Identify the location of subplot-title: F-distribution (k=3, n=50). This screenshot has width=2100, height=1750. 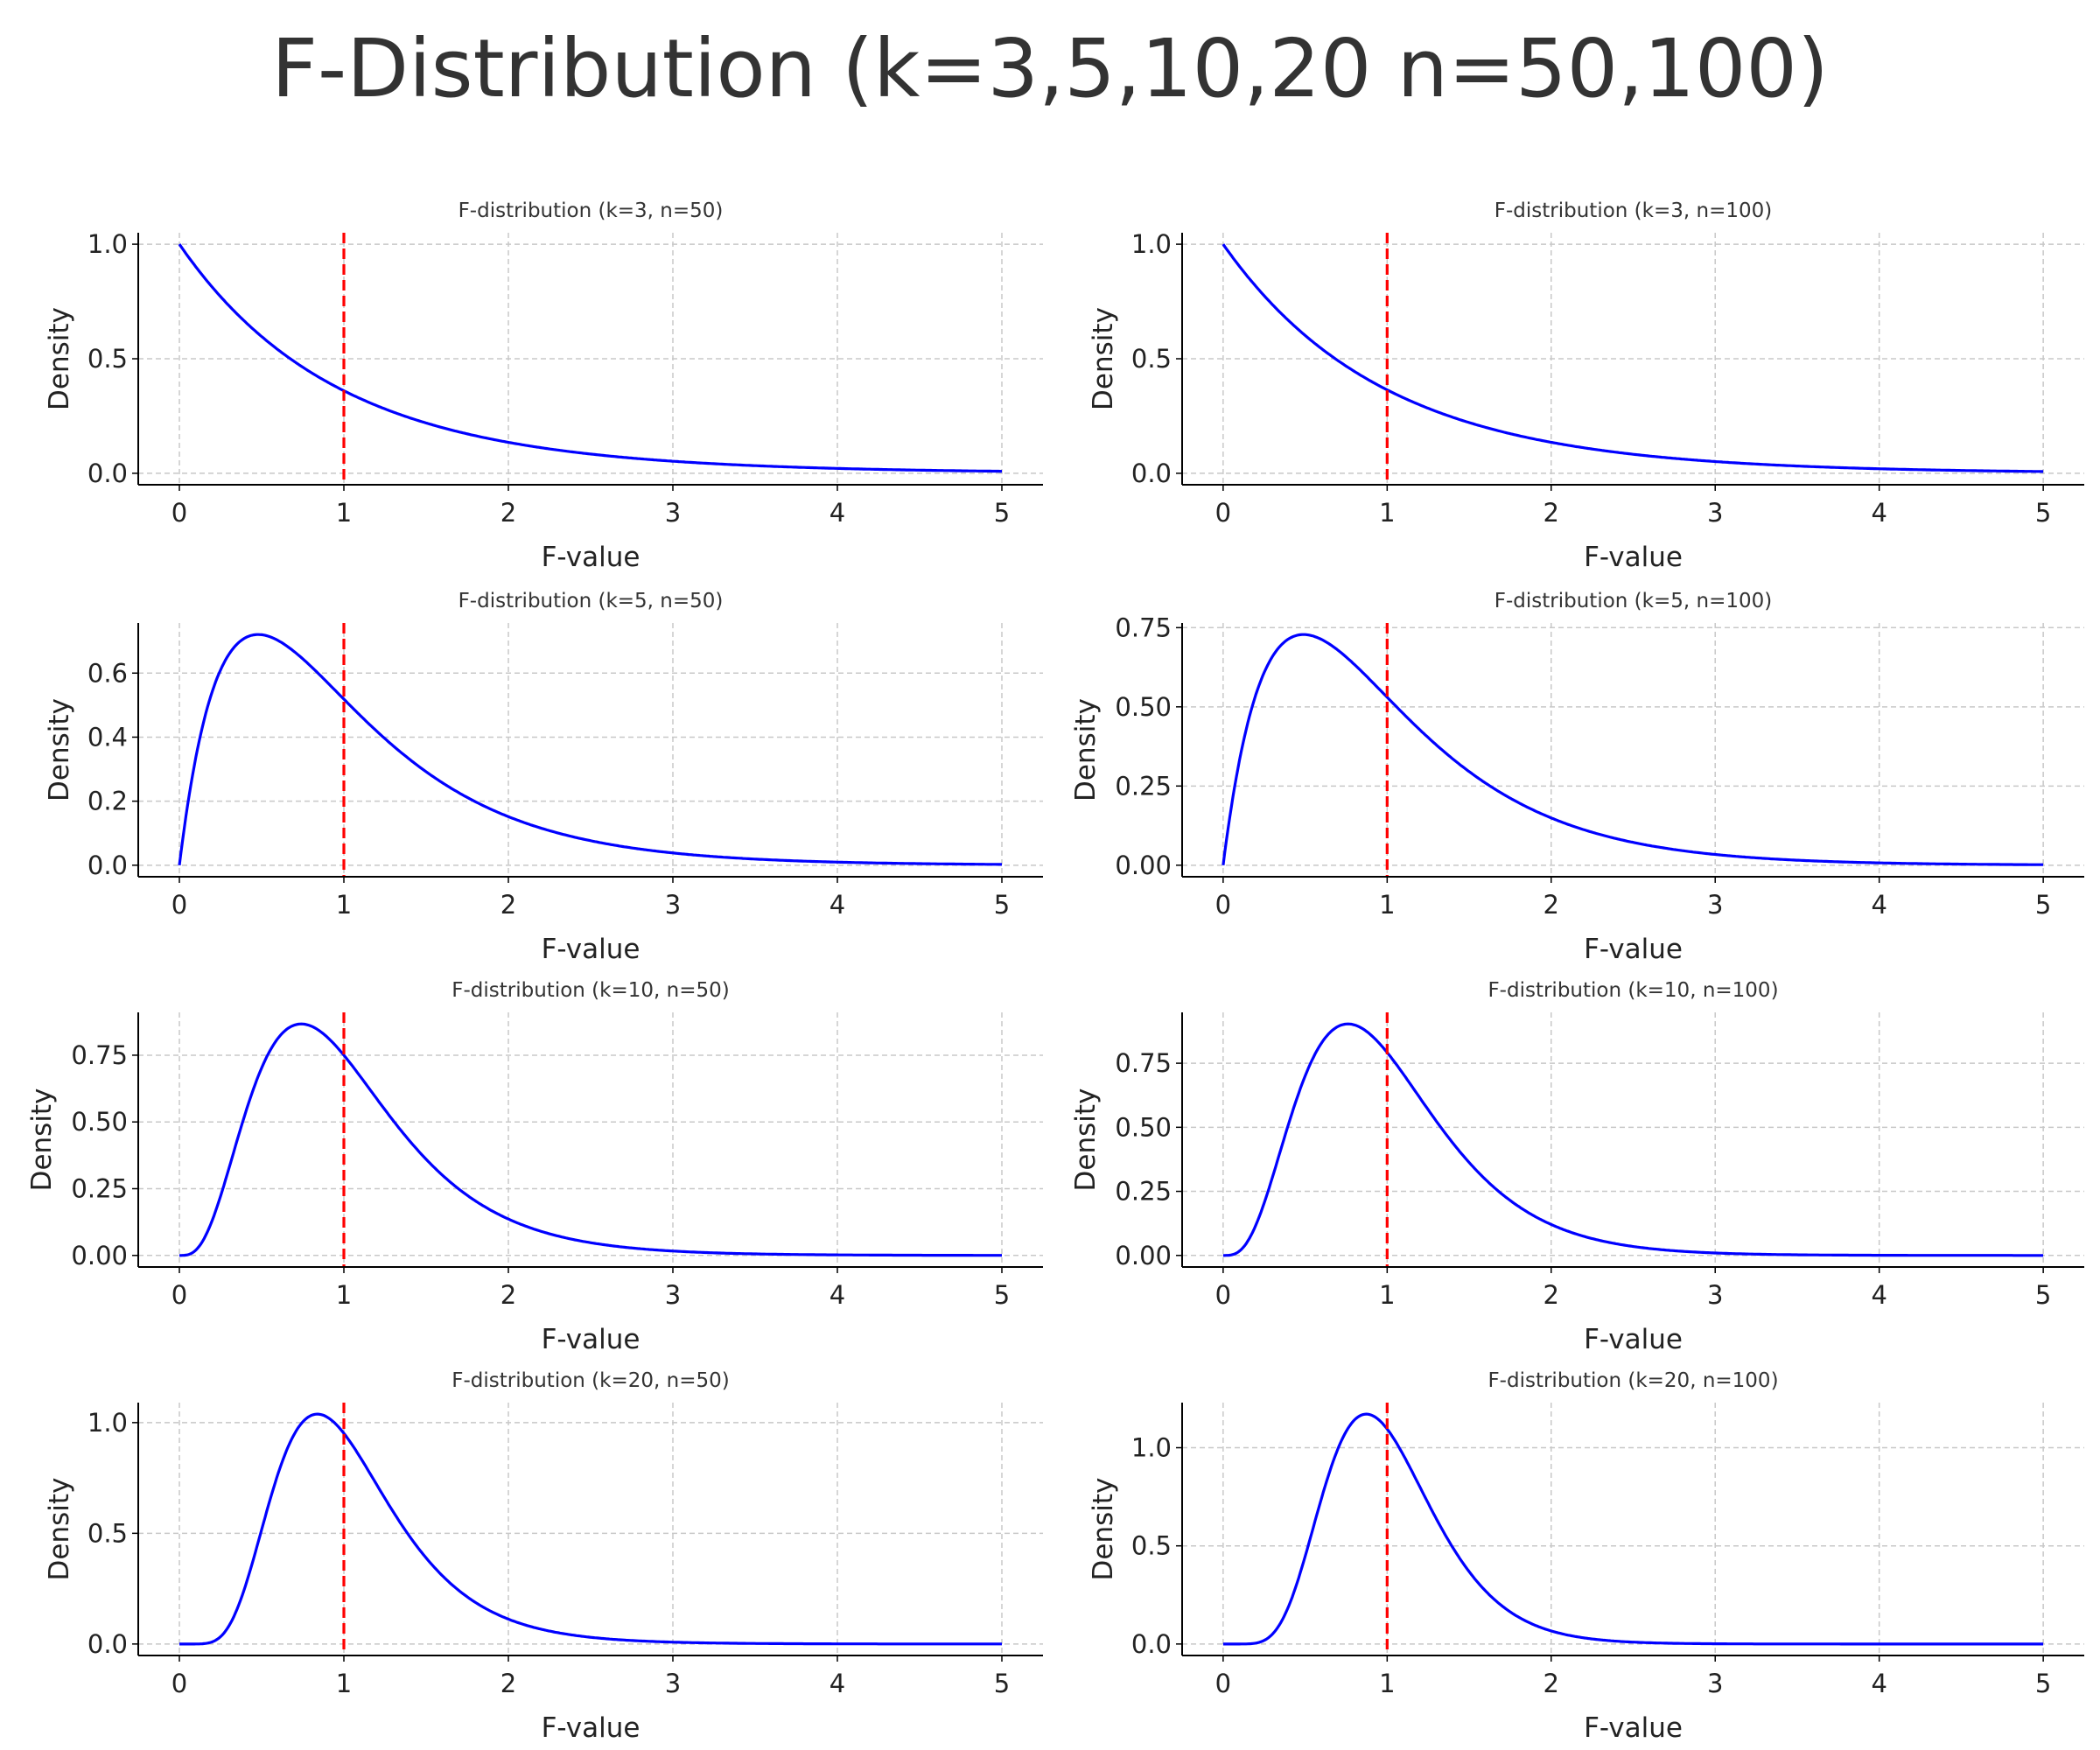
(591, 211).